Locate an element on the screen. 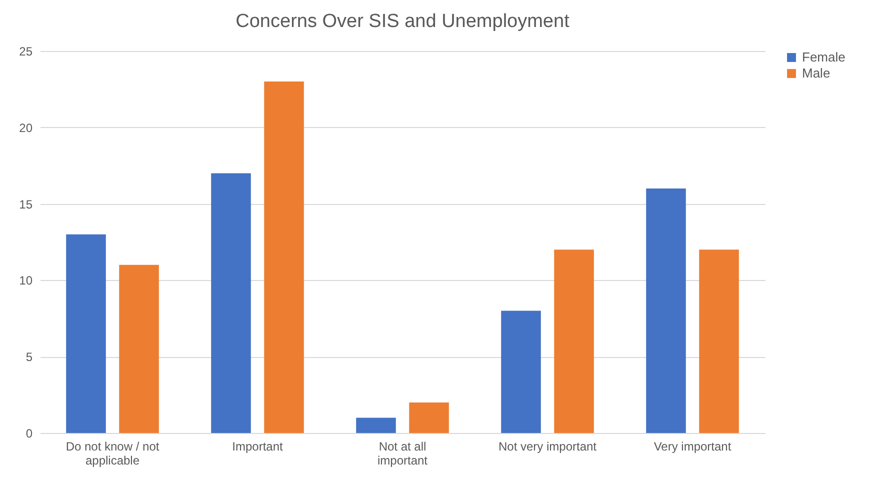 This screenshot has width=870, height=491. legend-label: Male is located at coordinates (816, 73).